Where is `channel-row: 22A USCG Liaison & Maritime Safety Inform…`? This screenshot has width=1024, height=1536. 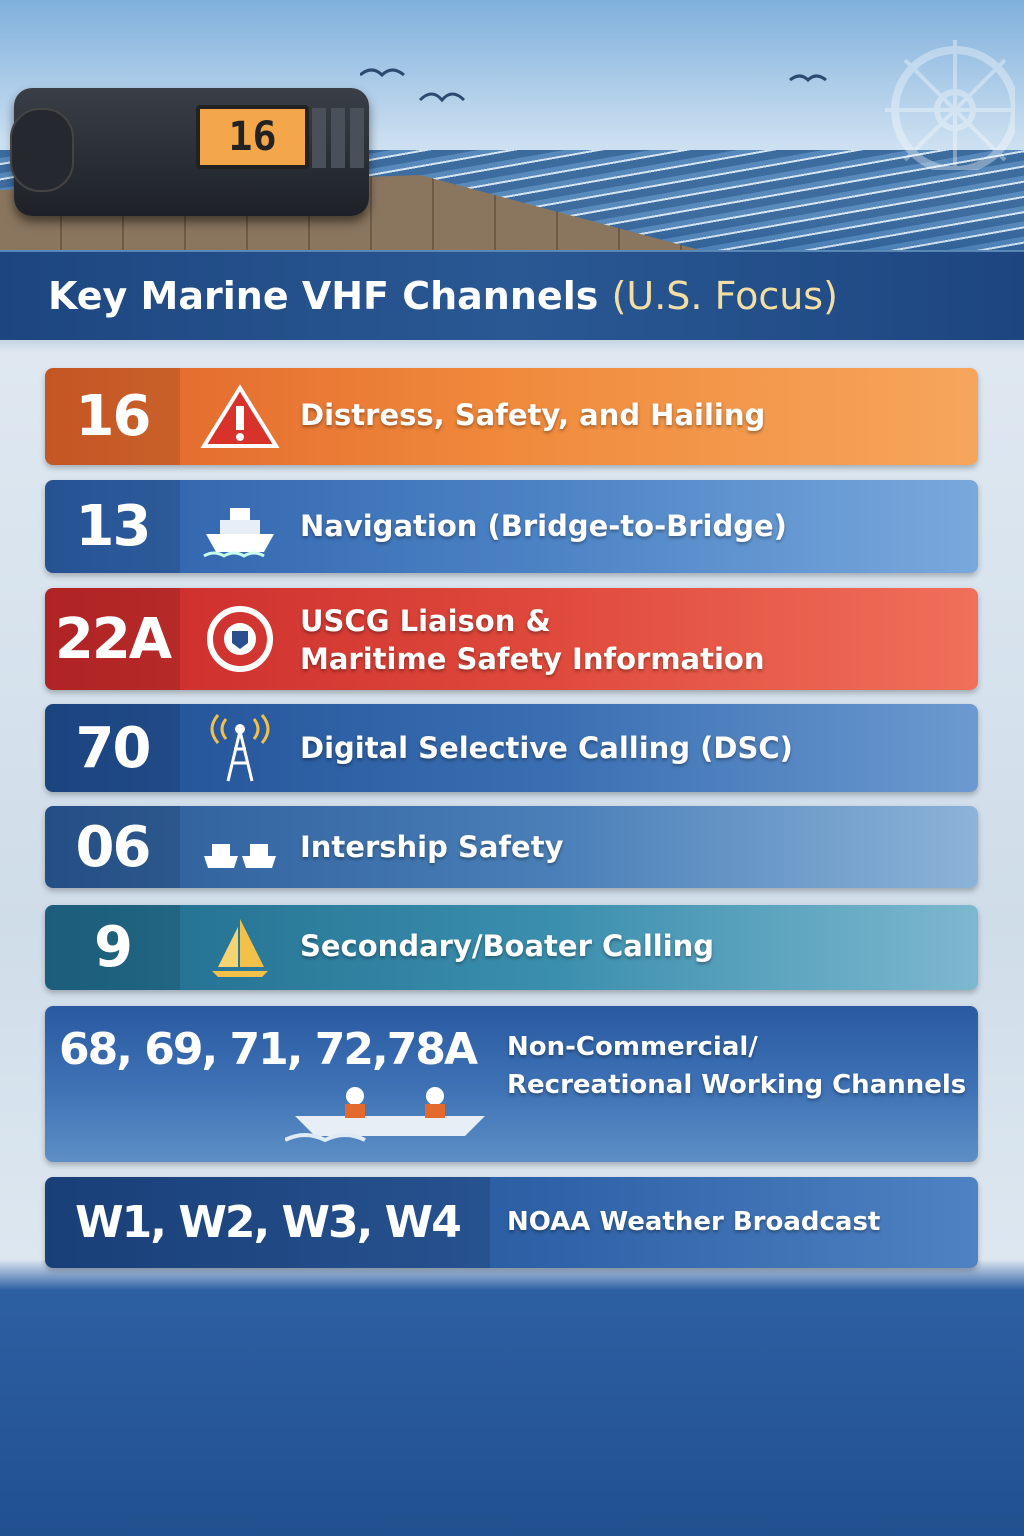 channel-row: 22A USCG Liaison & Maritime Safety Inform… is located at coordinates (511, 639).